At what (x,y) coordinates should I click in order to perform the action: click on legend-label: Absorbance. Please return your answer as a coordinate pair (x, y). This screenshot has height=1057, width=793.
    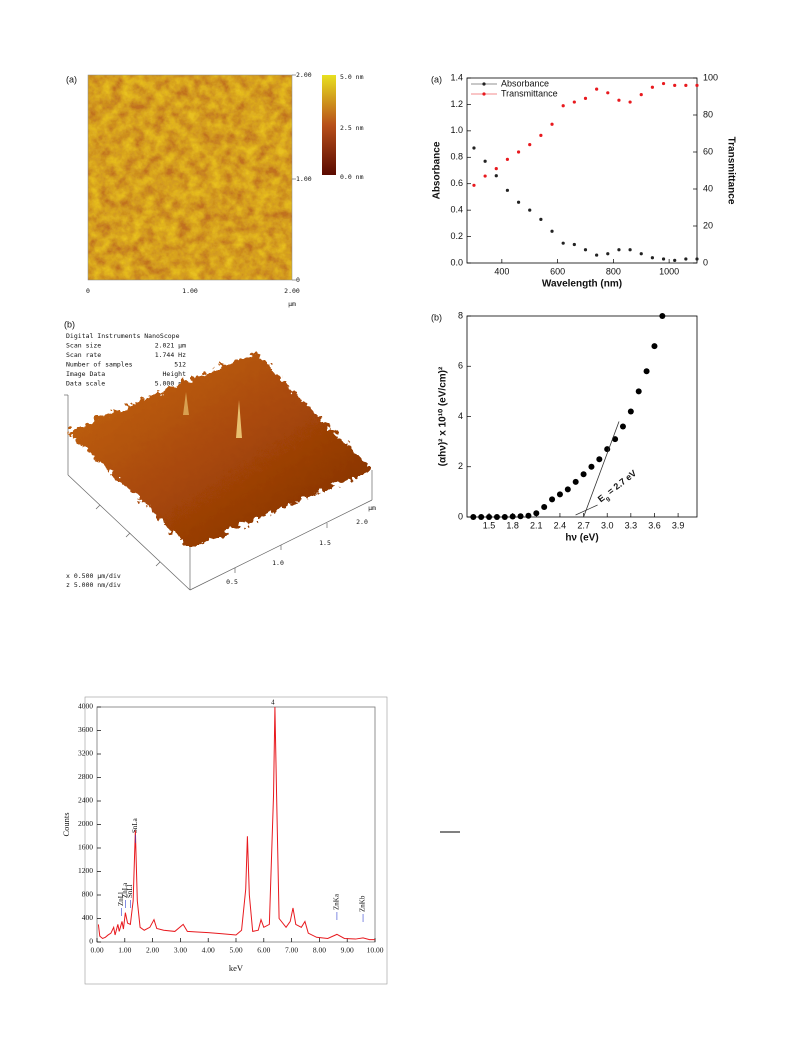
    Looking at the image, I should click on (525, 83).